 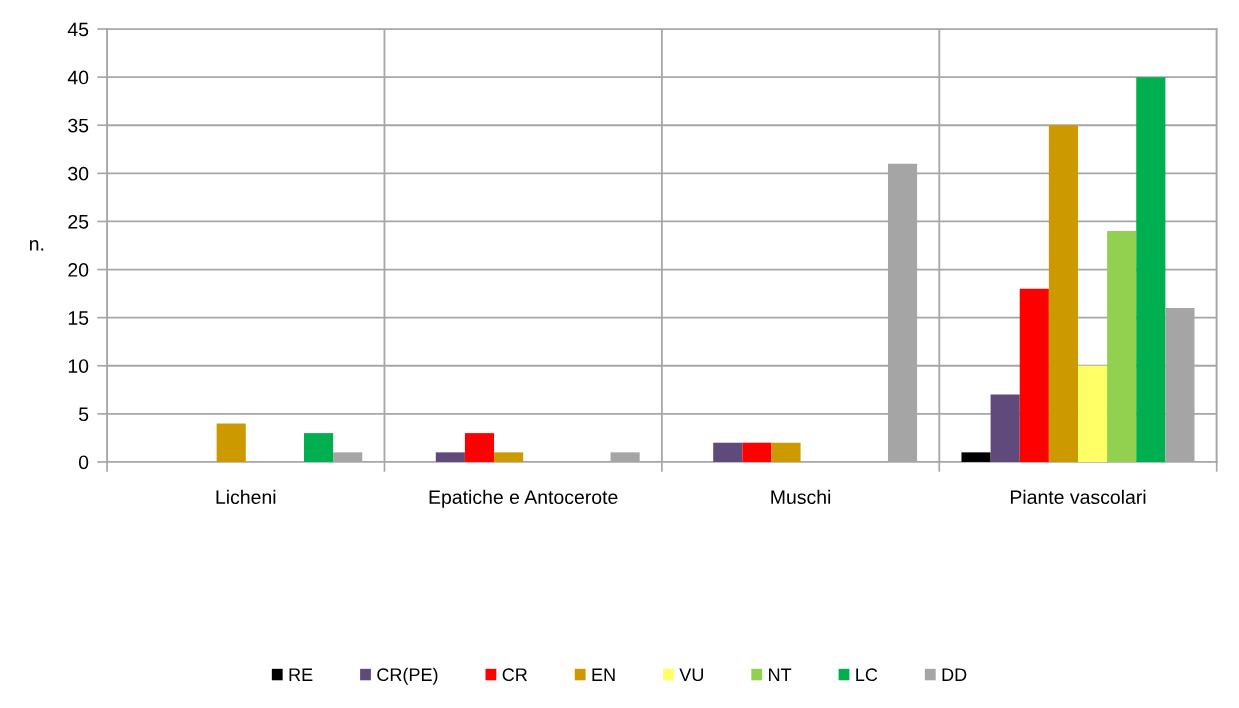 What do you see at coordinates (407, 676) in the screenshot?
I see `legend-label: CR(PE)` at bounding box center [407, 676].